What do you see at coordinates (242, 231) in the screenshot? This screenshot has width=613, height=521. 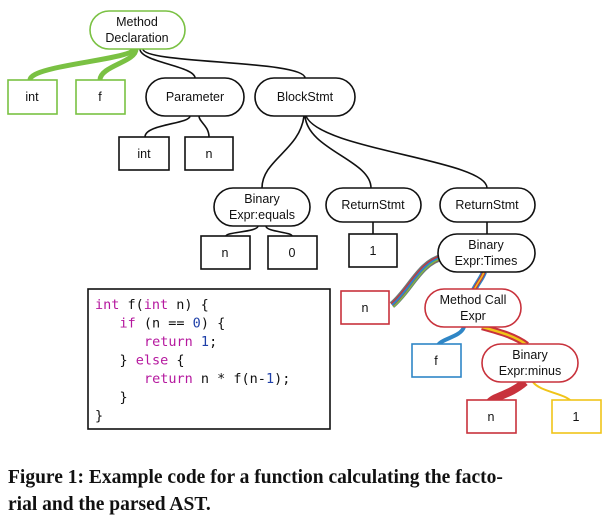 I see `edge-equals-n` at bounding box center [242, 231].